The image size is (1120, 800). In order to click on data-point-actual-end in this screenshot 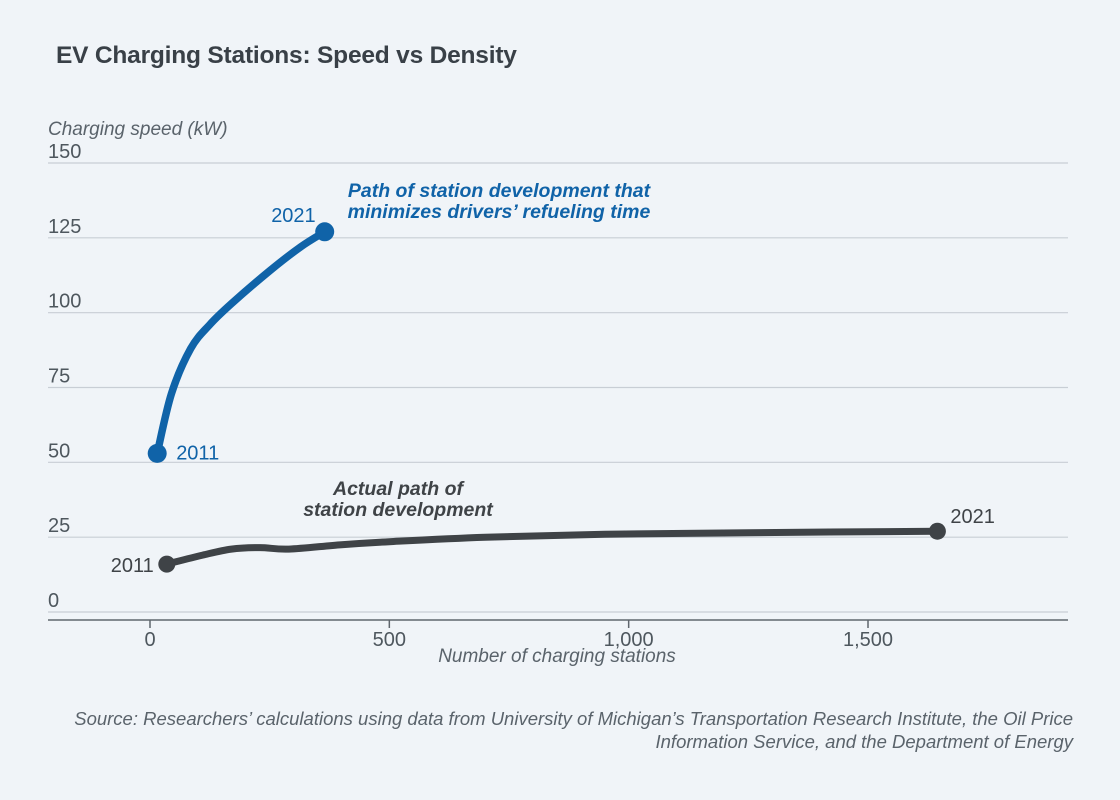, I will do `click(937, 531)`.